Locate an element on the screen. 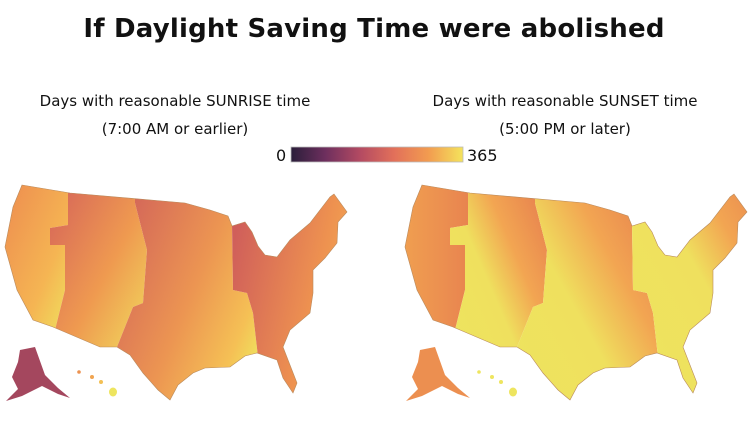 The width and height of the screenshot is (748, 421). sunrise-hawaii is located at coordinates (97, 383).